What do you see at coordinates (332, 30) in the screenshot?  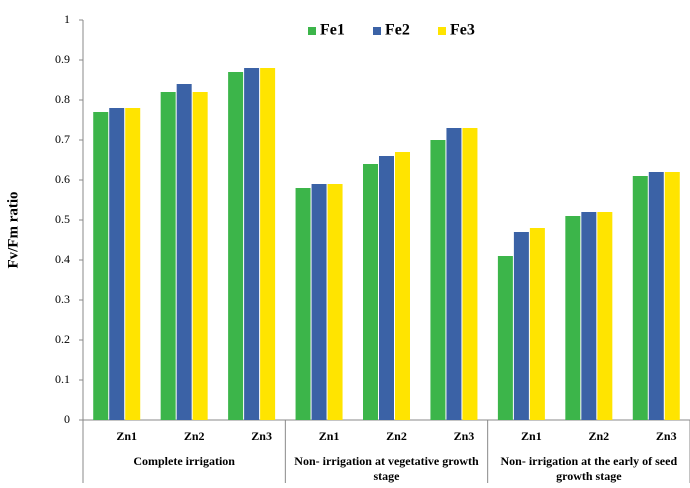 I see `legend-label: Fe1` at bounding box center [332, 30].